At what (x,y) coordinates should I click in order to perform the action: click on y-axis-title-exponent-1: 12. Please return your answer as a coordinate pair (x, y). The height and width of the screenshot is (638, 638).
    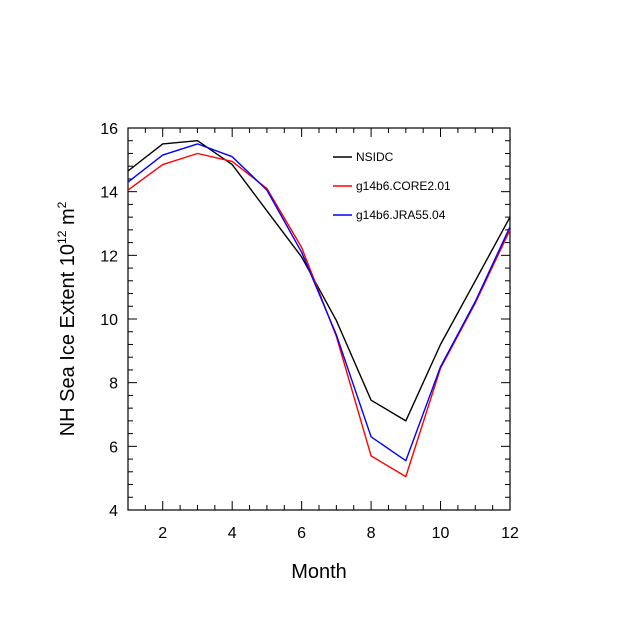
    Looking at the image, I should click on (62, 237).